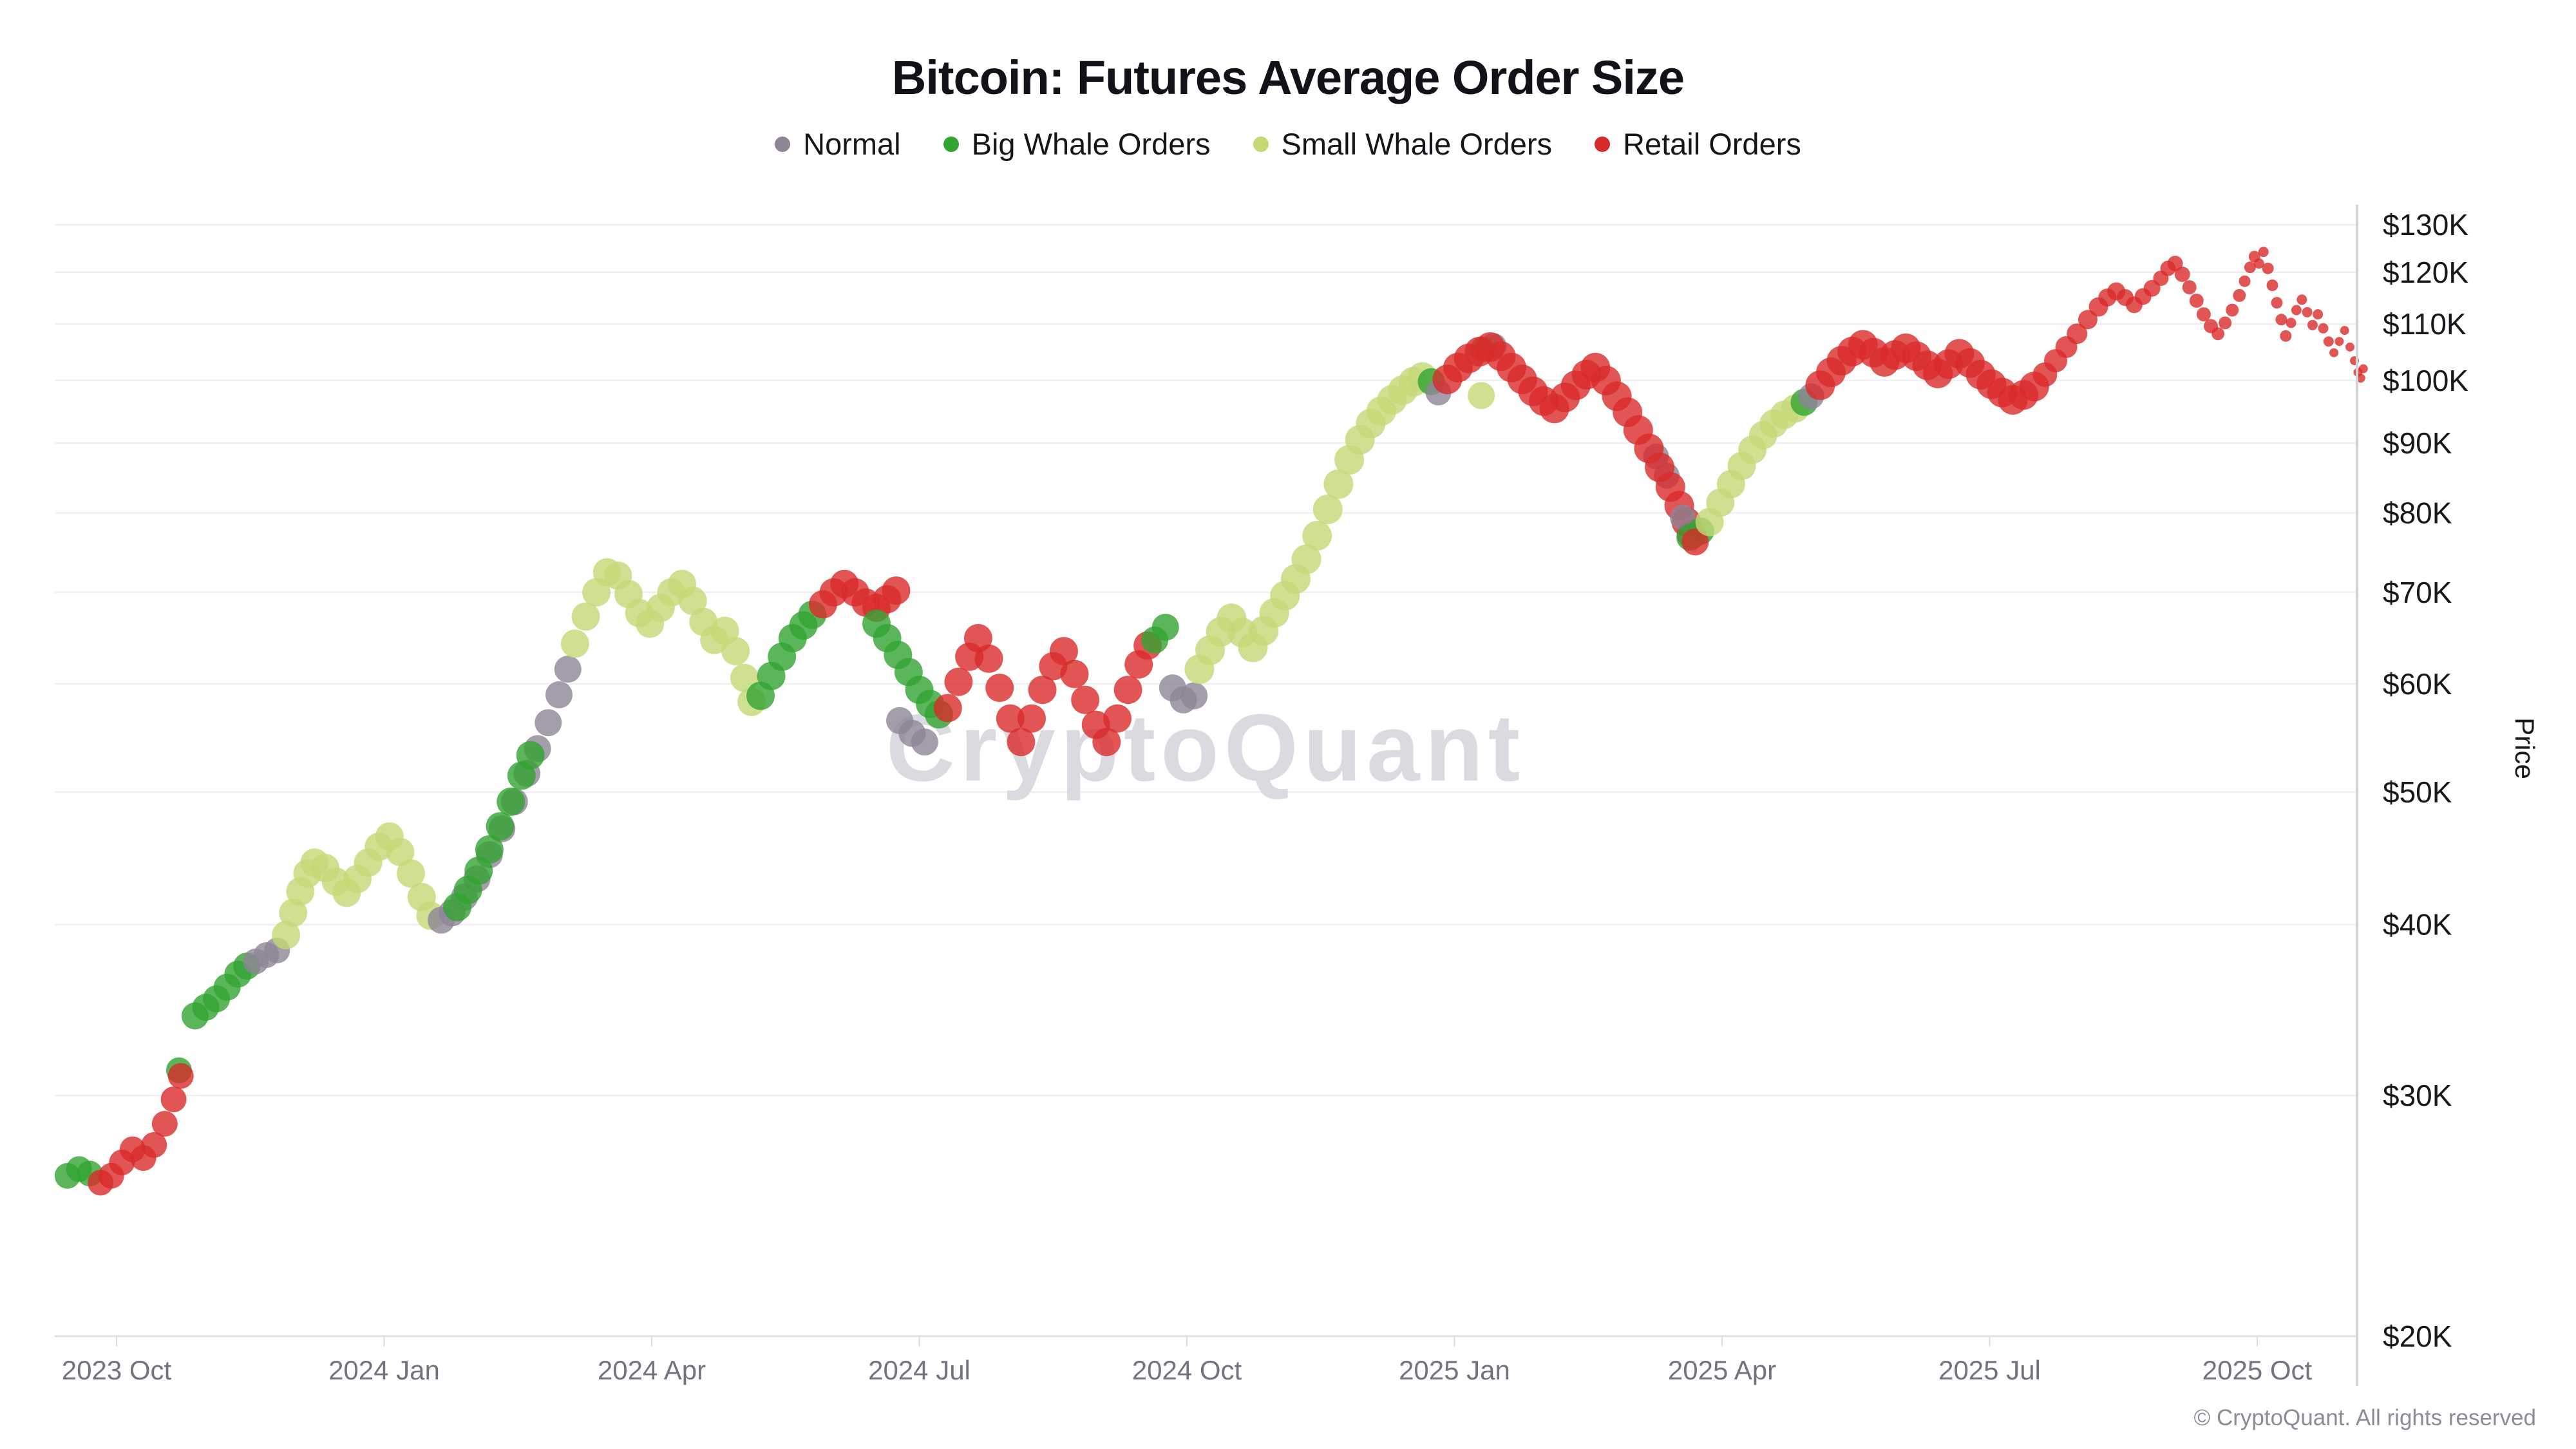 The image size is (2576, 1449). Describe the element at coordinates (852, 144) in the screenshot. I see `legend-item-label: Normal` at that location.